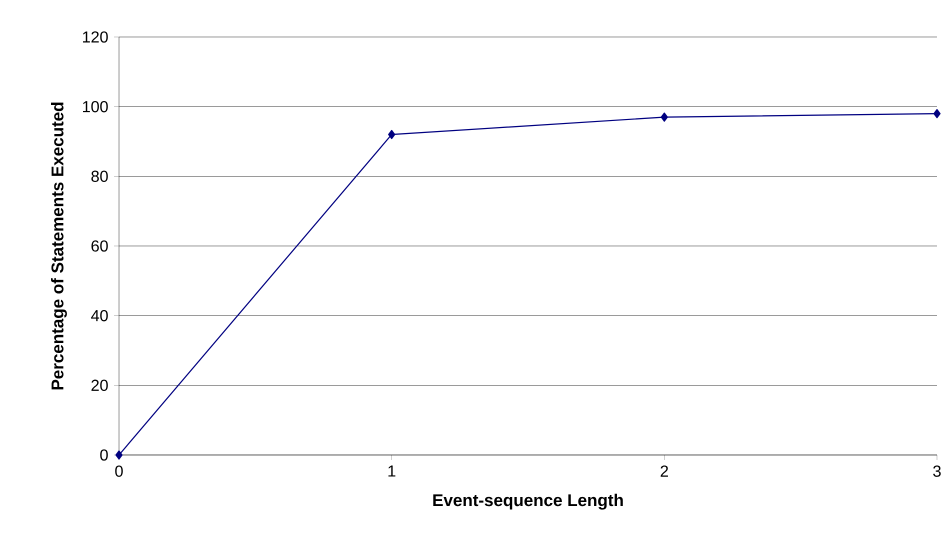 The image size is (949, 548). What do you see at coordinates (664, 471) in the screenshot?
I see `x-tick-label: 2` at bounding box center [664, 471].